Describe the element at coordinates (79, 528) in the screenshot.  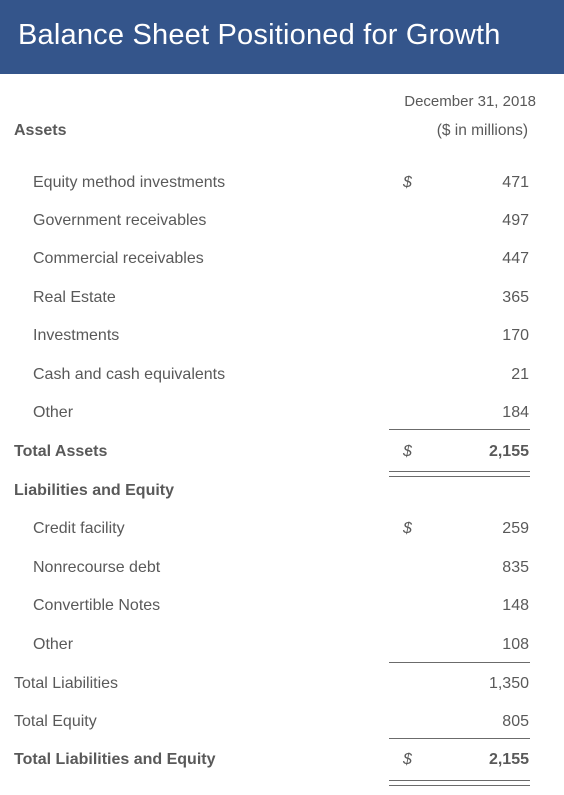
I see `row-label: Credit facility` at that location.